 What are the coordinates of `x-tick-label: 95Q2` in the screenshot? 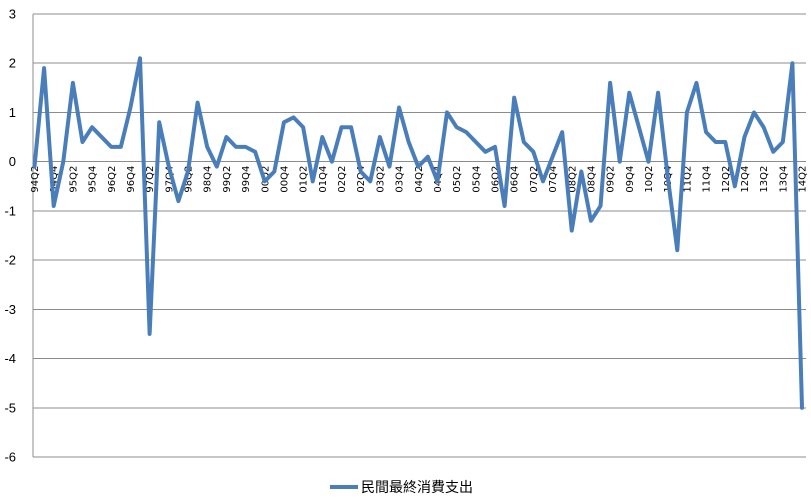 It's located at (73, 179).